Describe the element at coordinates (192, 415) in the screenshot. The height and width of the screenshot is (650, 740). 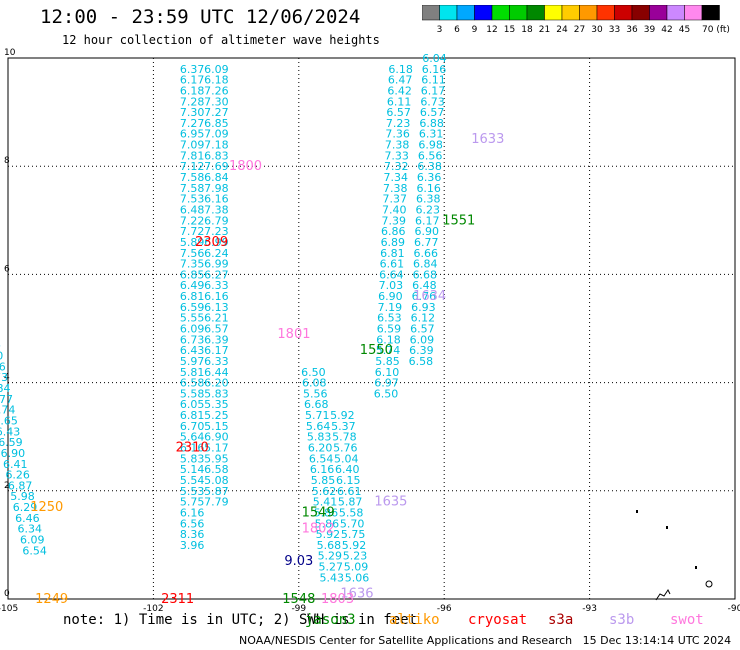
I see `wave-height-value: 6.81` at that location.